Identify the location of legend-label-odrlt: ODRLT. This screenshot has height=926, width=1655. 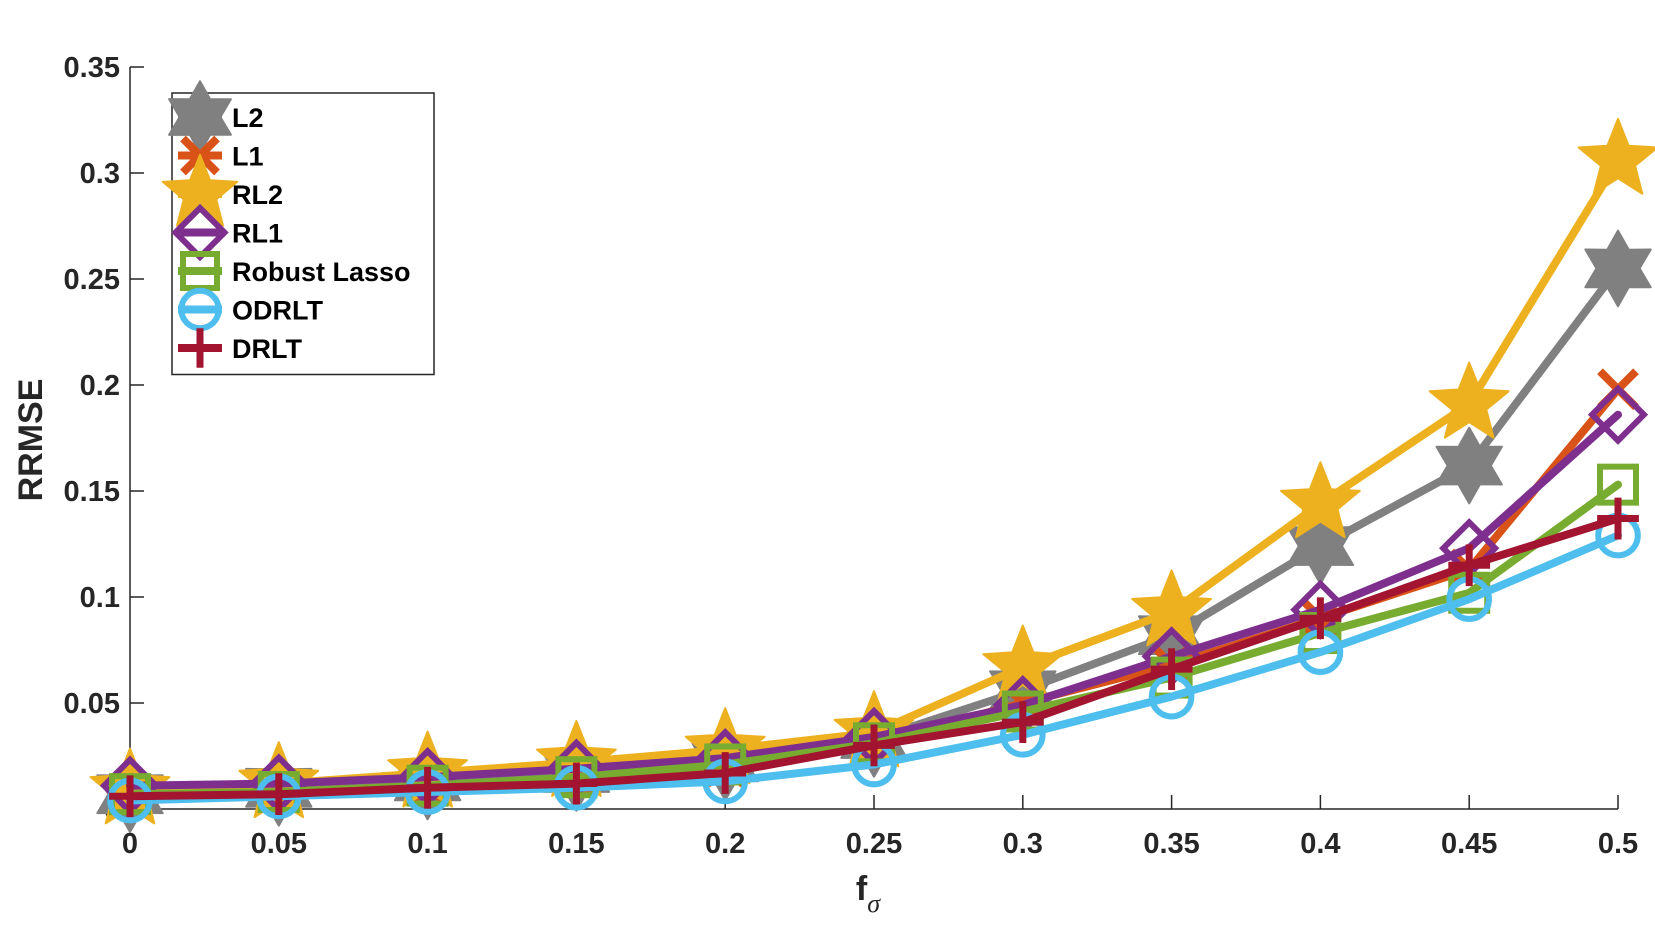
(277, 311).